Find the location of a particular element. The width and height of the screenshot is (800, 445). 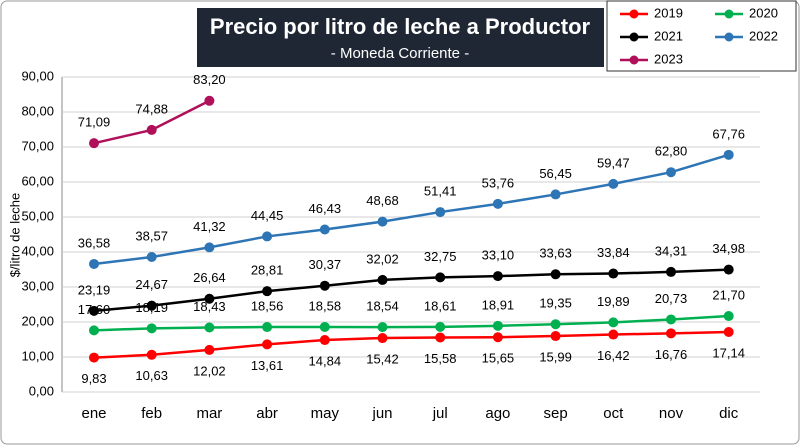

data-label: 83,20 is located at coordinates (209, 79).